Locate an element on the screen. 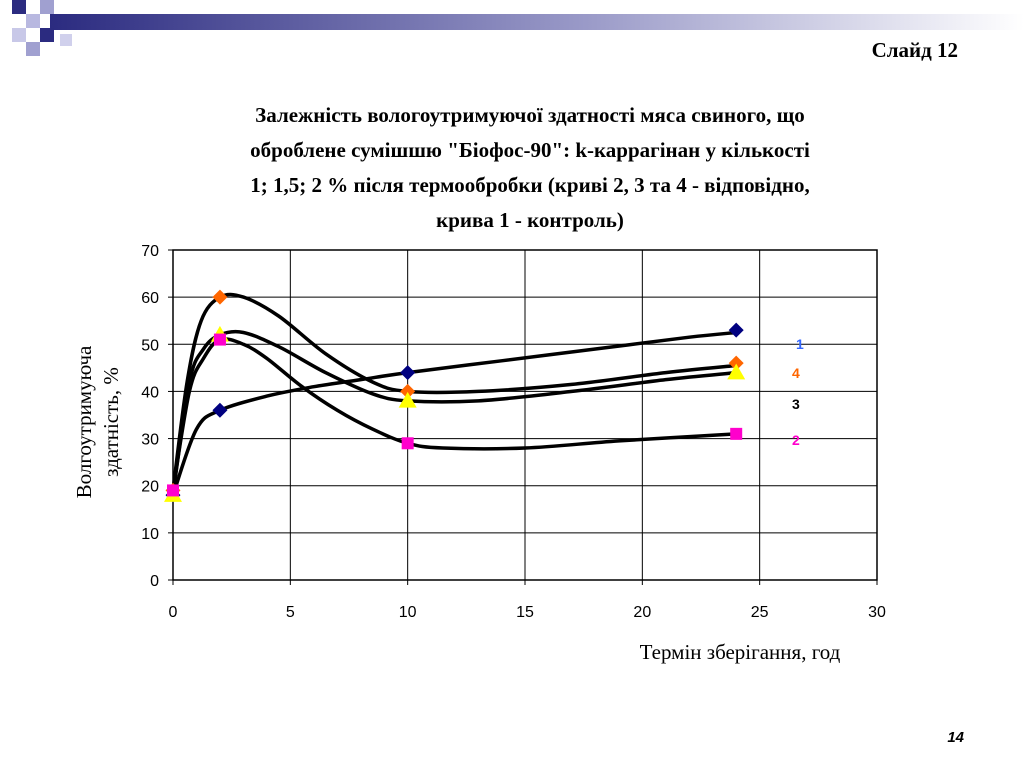 The image size is (1024, 768). x-axis-label: Термін зберігання, год is located at coordinates (740, 652).